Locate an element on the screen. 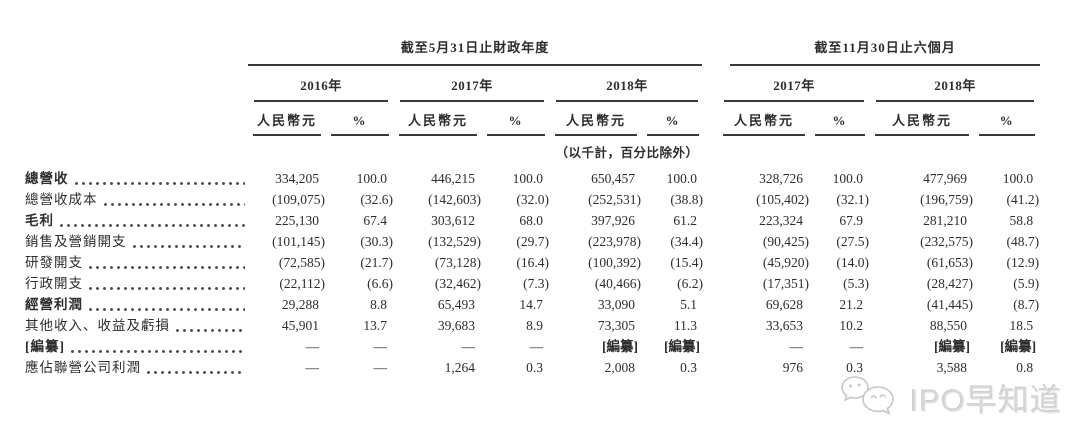  cell-value: 5.1 is located at coordinates (689, 304).